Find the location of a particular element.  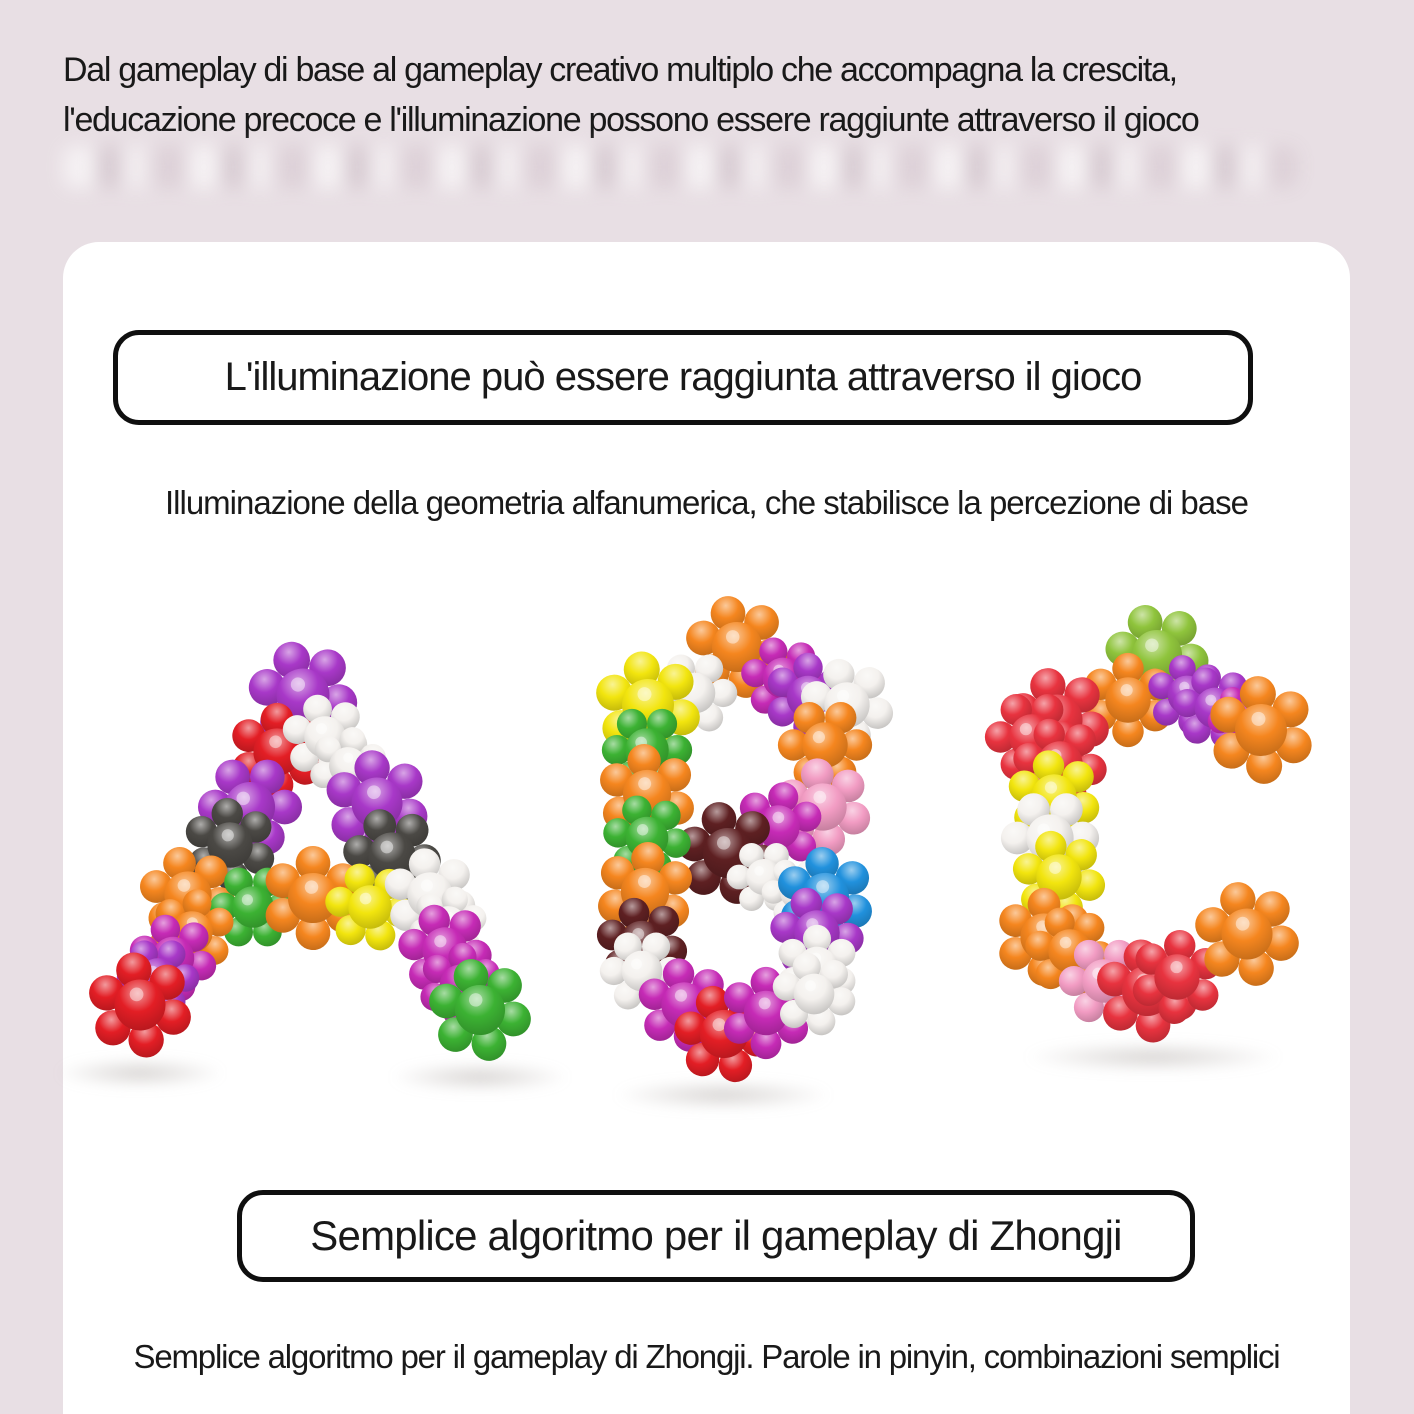

flower-block-white-letter-B is located at coordinates (814, 994).